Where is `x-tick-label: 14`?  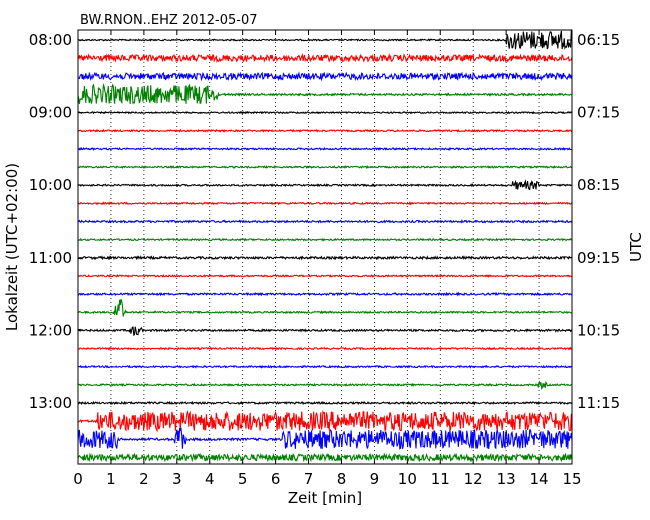
x-tick-label: 14 is located at coordinates (539, 479).